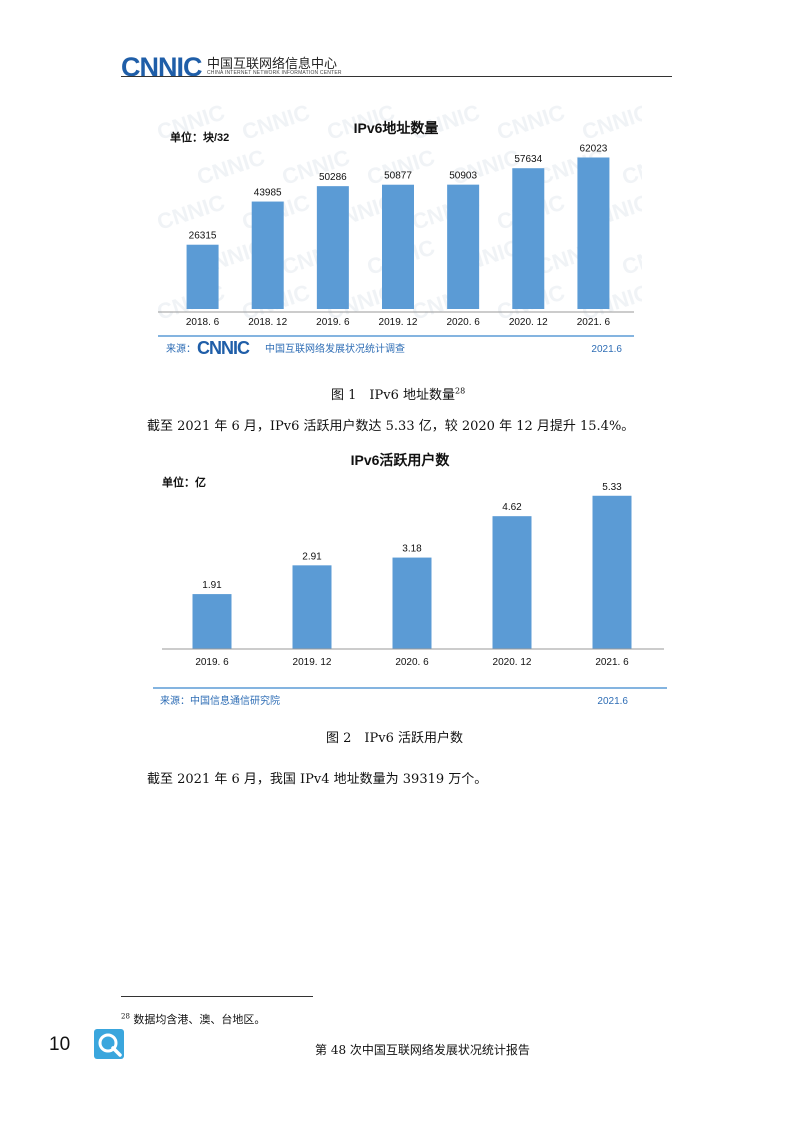  I want to click on header-rule, so click(396, 76).